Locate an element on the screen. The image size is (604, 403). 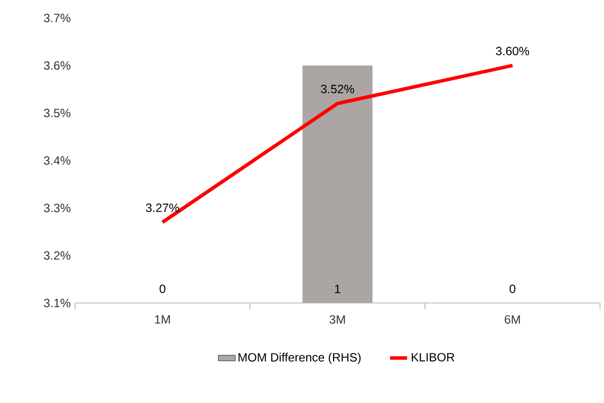
data-label: 3.60% is located at coordinates (513, 51).